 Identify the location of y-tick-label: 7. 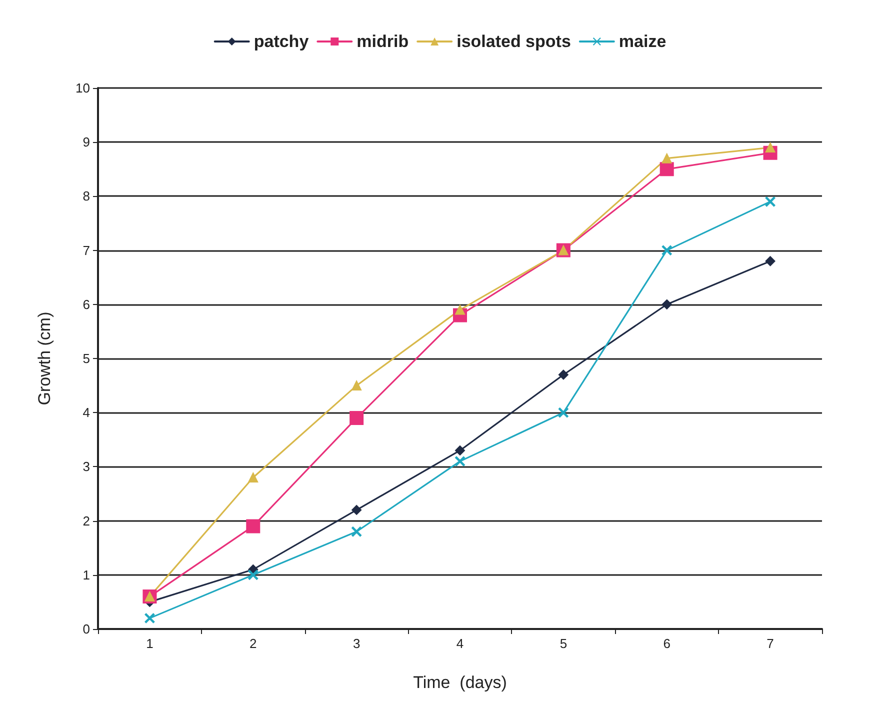
(86, 250).